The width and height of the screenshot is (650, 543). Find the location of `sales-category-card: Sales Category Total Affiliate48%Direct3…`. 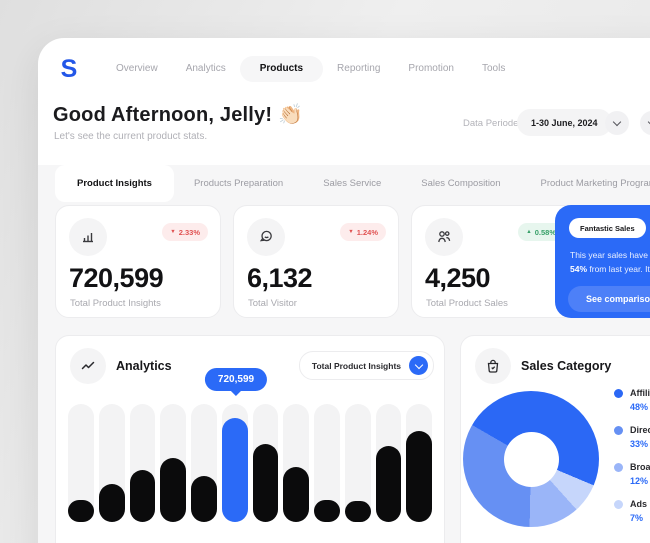

sales-category-card: Sales Category Total Affiliate48%Direct3… is located at coordinates (555, 439).